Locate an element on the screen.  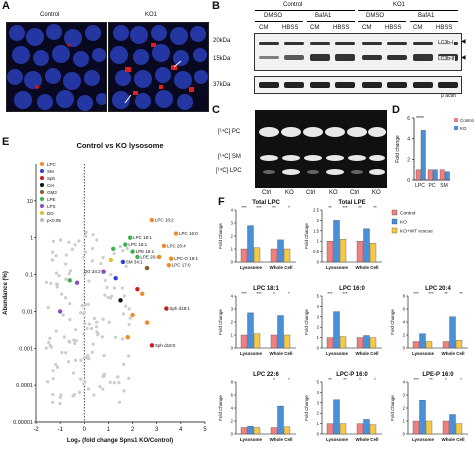
point-label: LPC-O 18:1 is located at coordinates (186, 258).